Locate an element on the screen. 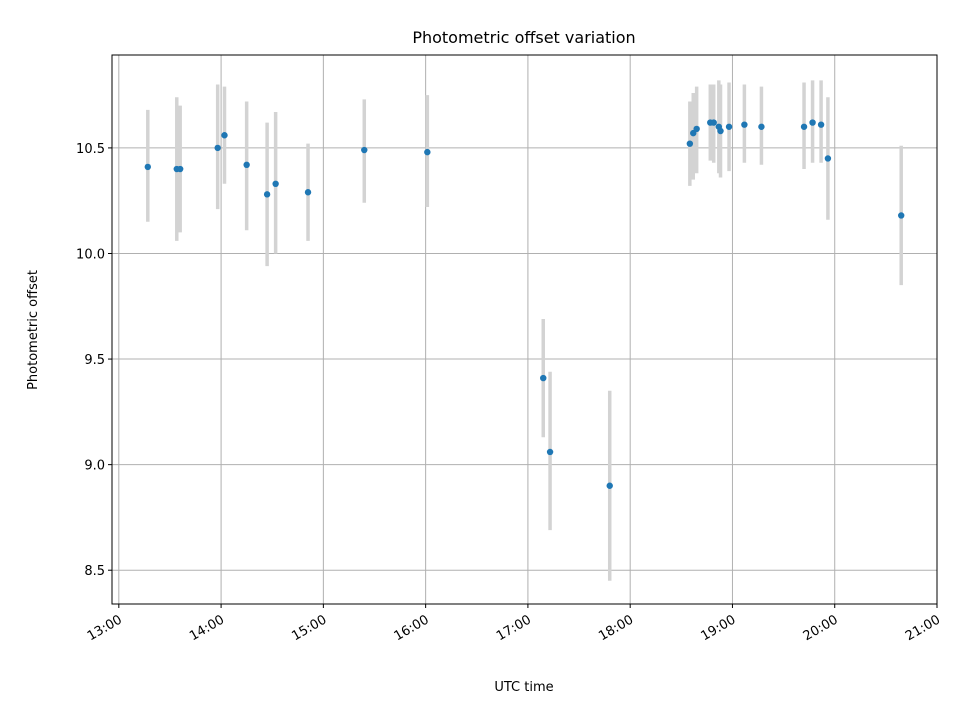  y-tick-label: 10.5 is located at coordinates (90, 149).